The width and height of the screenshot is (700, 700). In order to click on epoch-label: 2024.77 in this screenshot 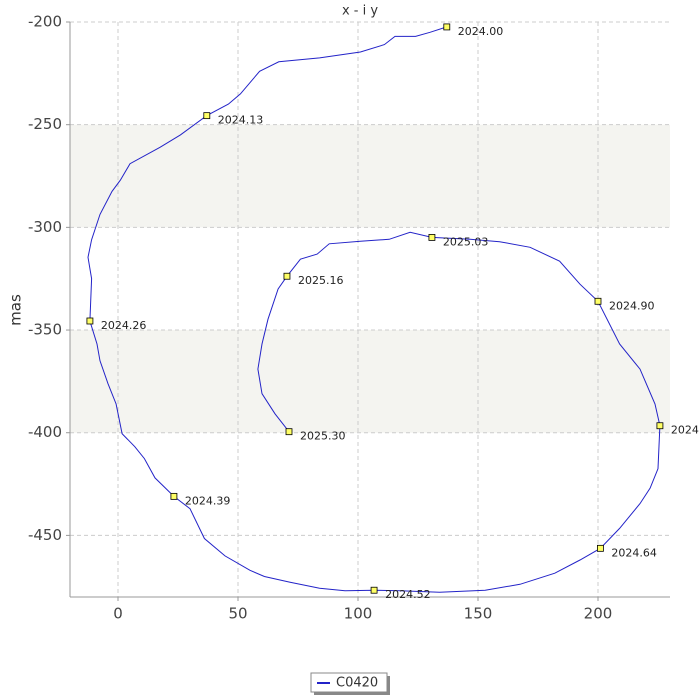, I will do `click(685, 430)`.